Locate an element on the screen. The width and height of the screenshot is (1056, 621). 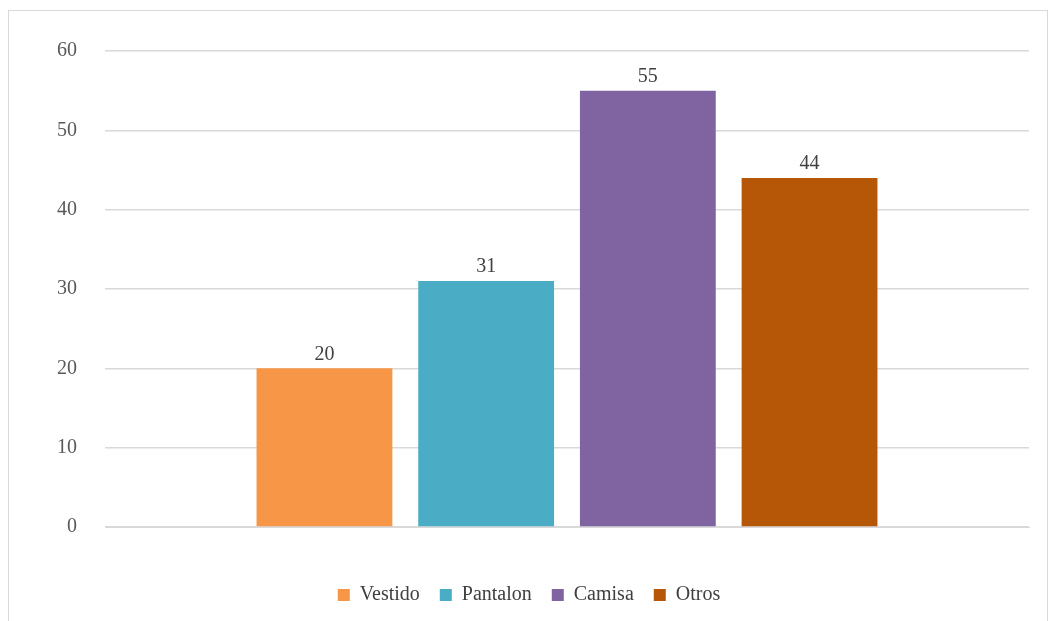
legend-label: Otros is located at coordinates (698, 593).